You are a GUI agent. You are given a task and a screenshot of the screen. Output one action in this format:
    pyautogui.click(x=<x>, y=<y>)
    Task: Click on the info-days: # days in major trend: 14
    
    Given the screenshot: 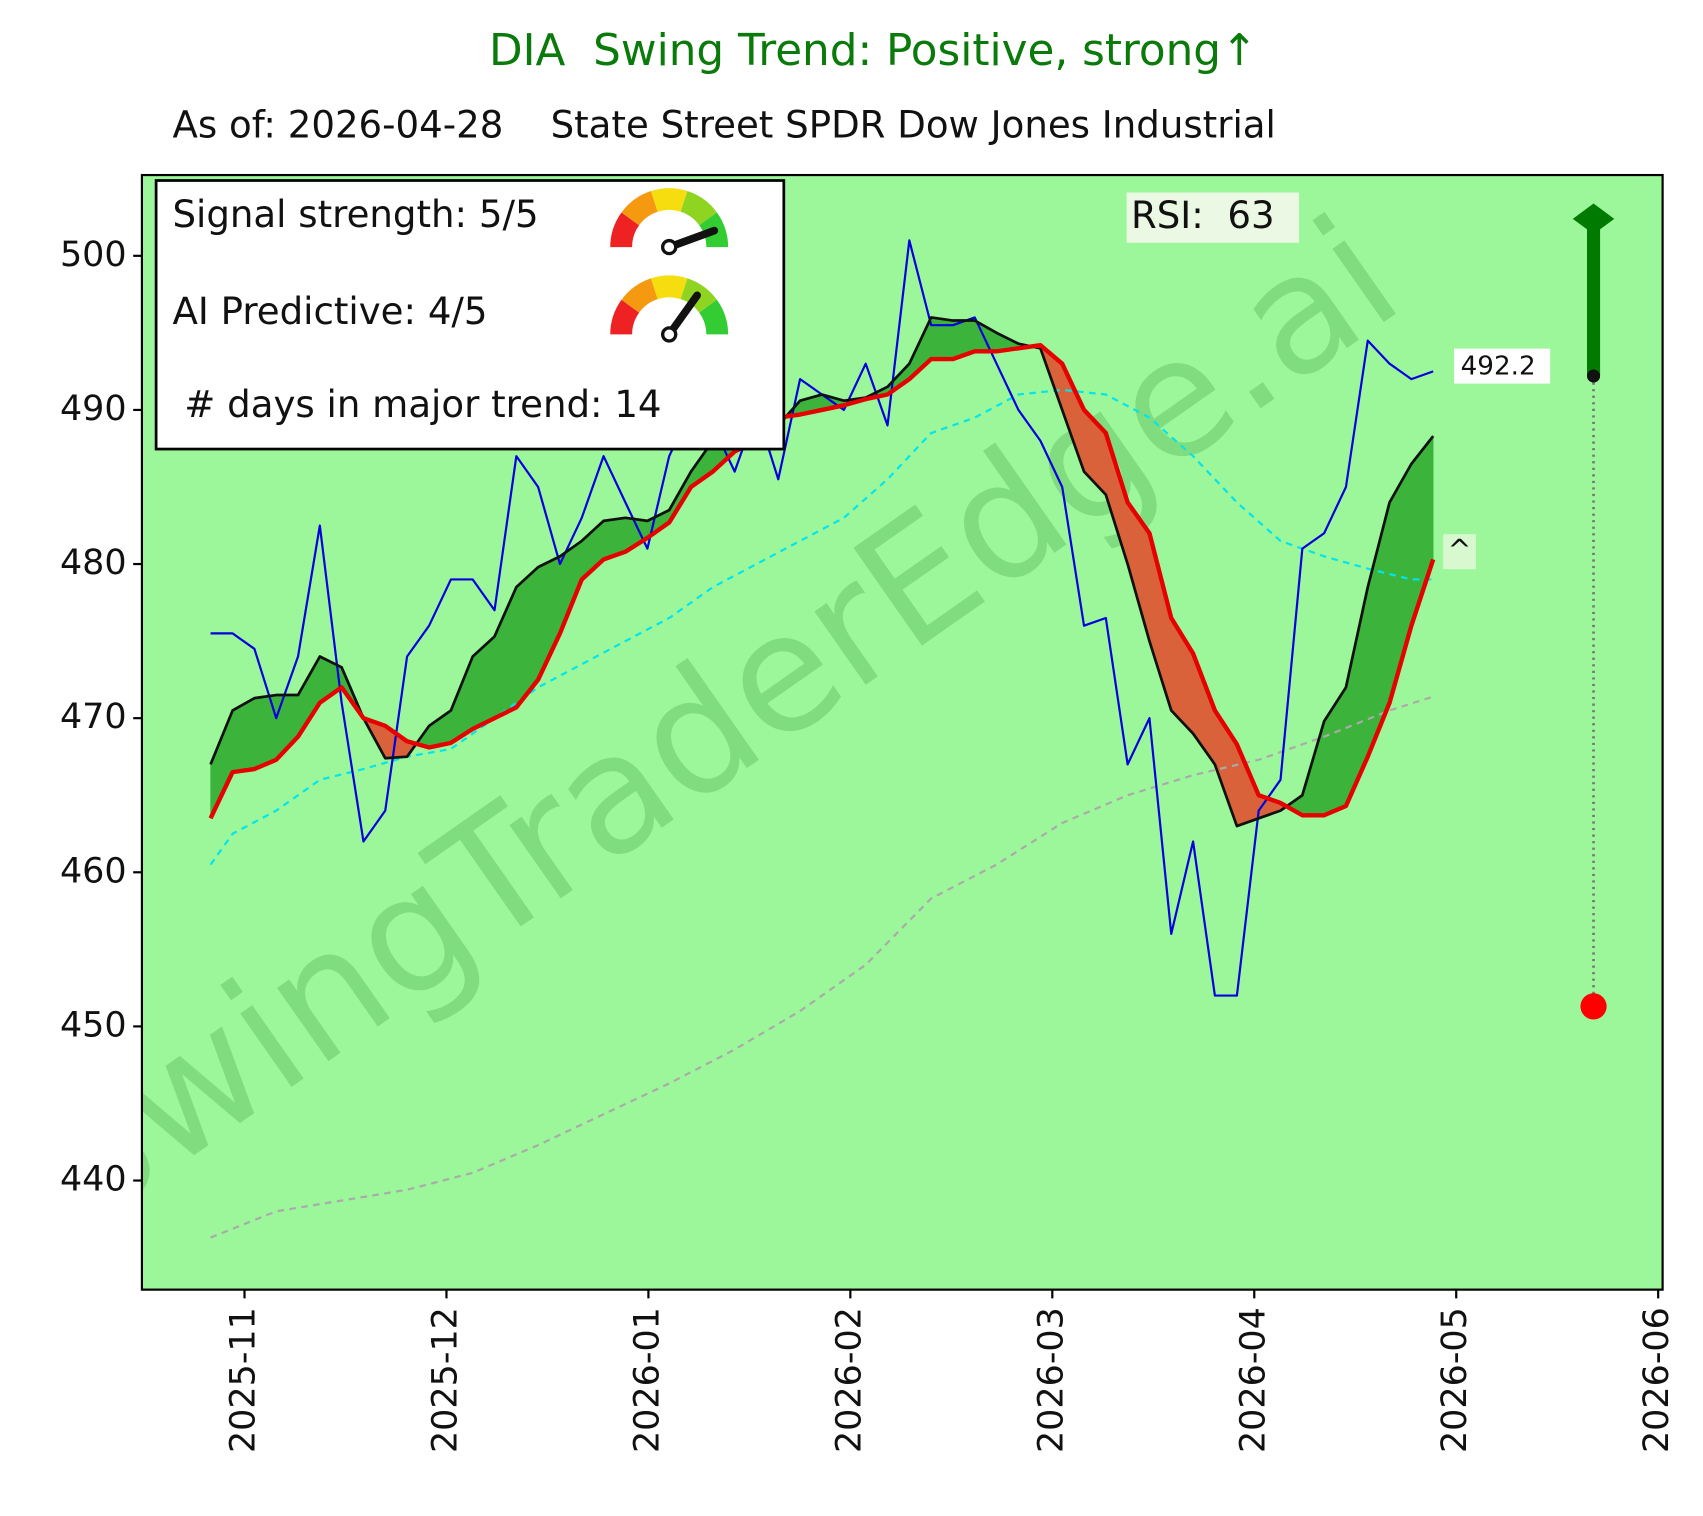 What is the action you would take?
    pyautogui.click(x=416, y=404)
    